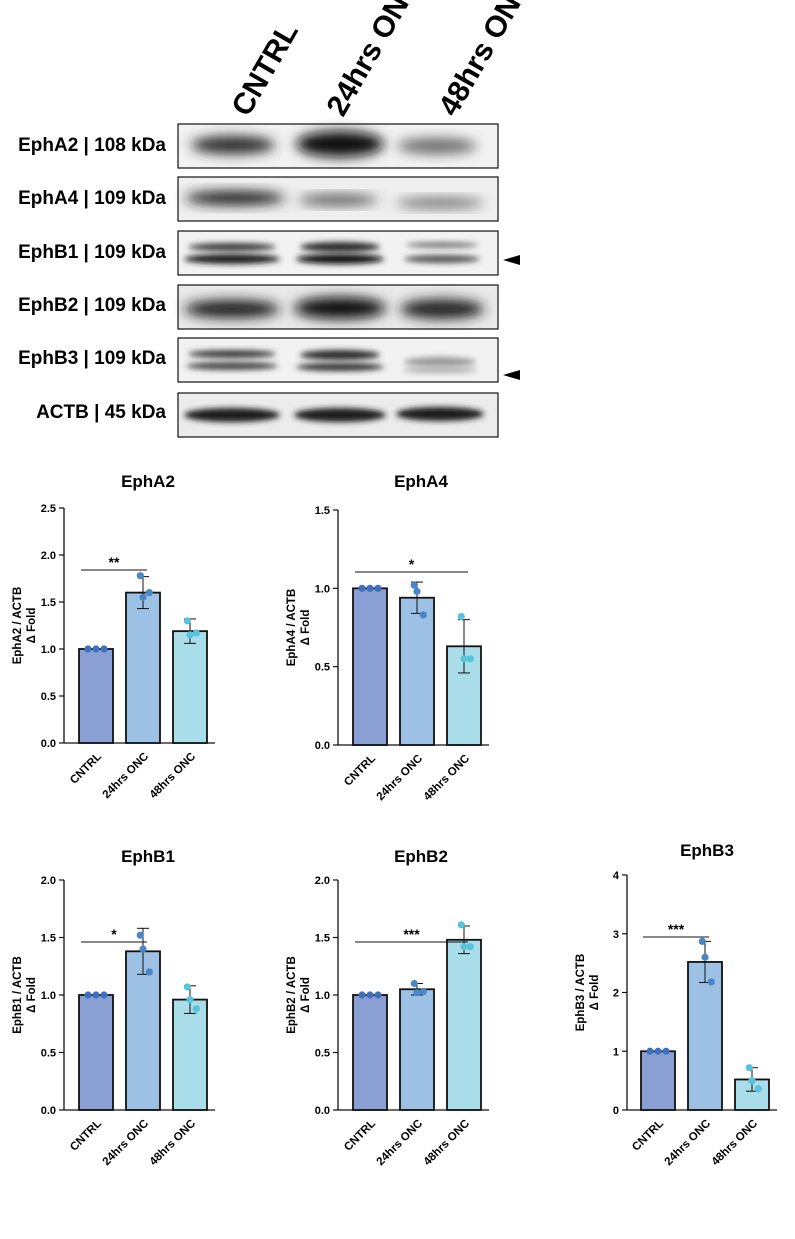 This screenshot has height=1239, width=795. What do you see at coordinates (18, 626) in the screenshot?
I see `y-axis-label: EphA2 / ACTB` at bounding box center [18, 626].